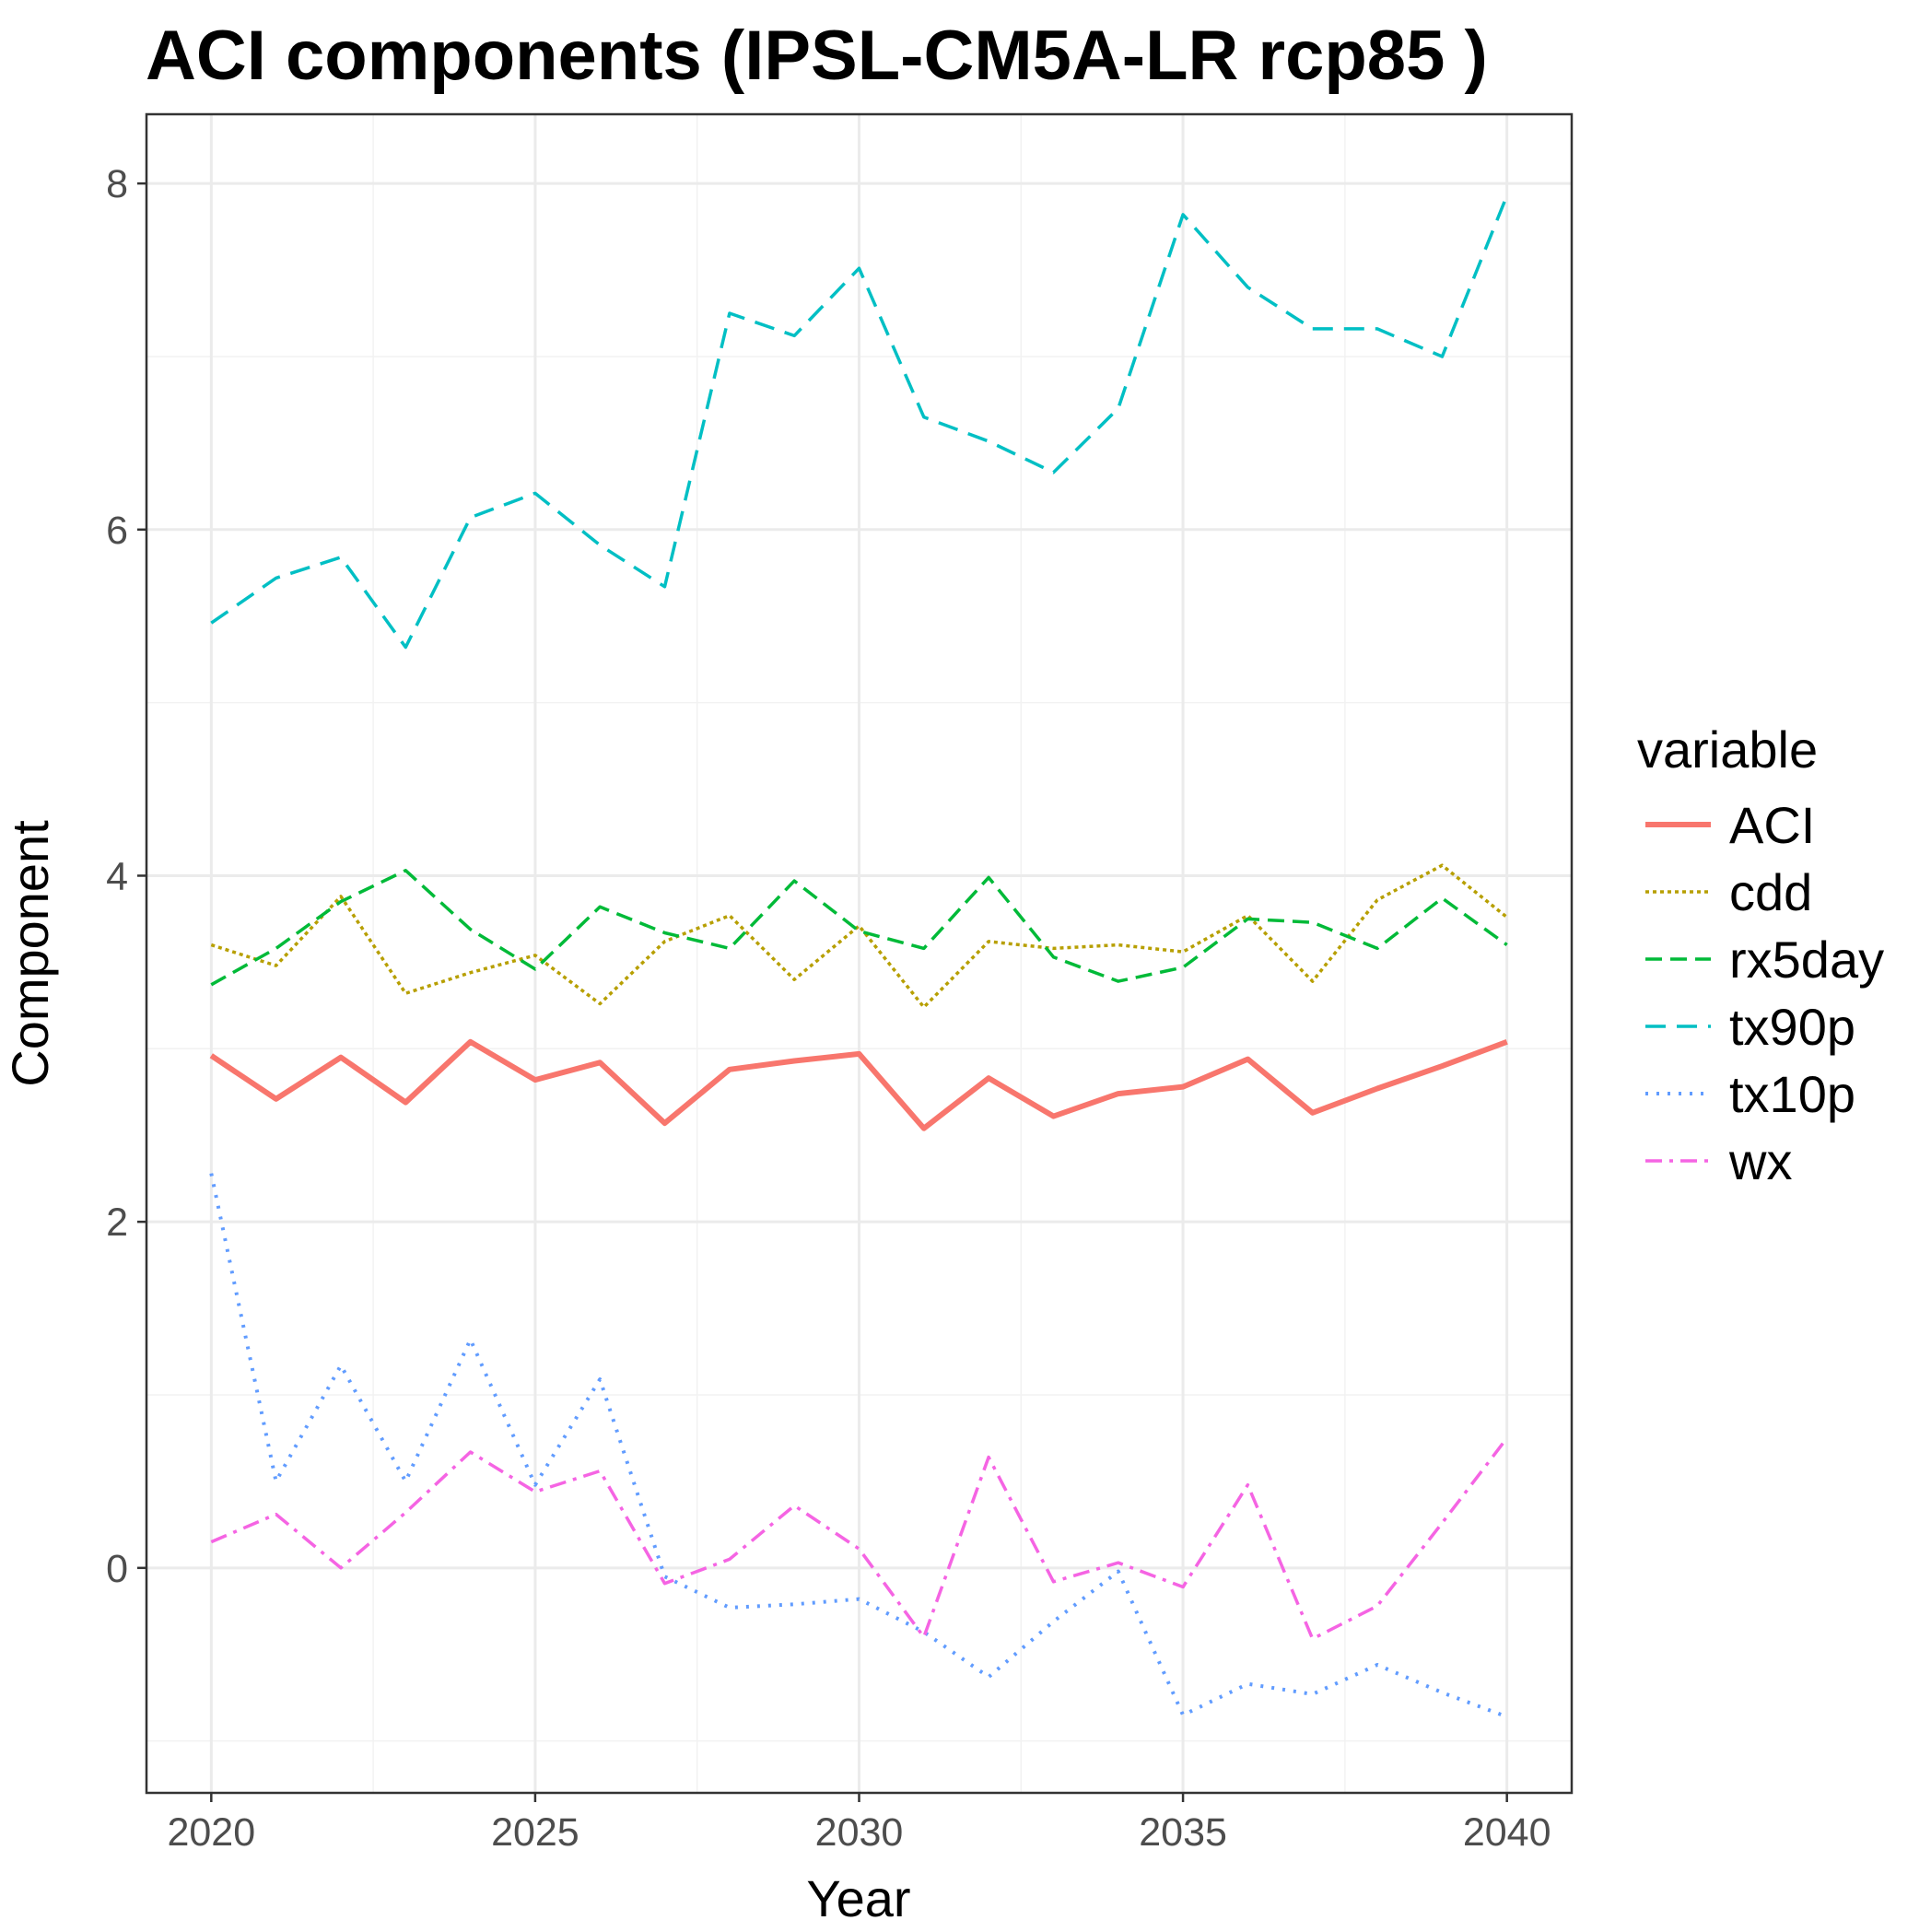 This screenshot has height=1932, width=1931. Describe the element at coordinates (30, 953) in the screenshot. I see `y-axis-title: Component` at that location.